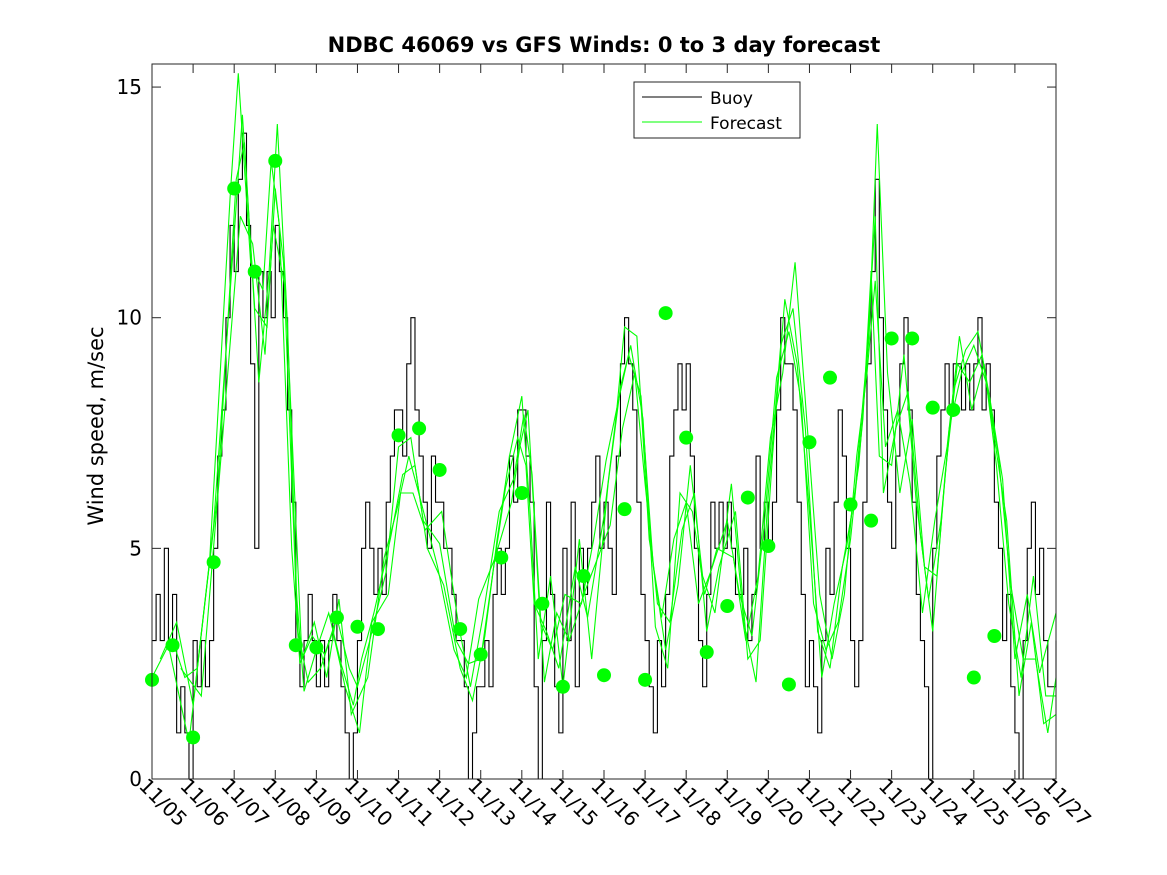 Image resolution: width=1167 pixels, height=875 pixels. Describe the element at coordinates (129, 87) in the screenshot. I see `y-tick-label: 15` at that location.